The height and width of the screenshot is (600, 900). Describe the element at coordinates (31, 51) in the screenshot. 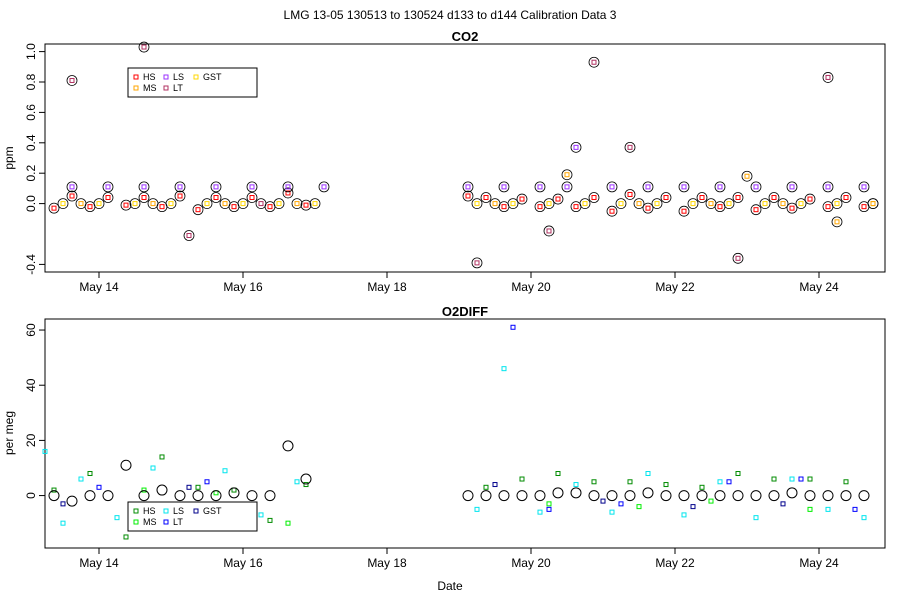

I see `co2-y-tick-label: 1.0` at that location.